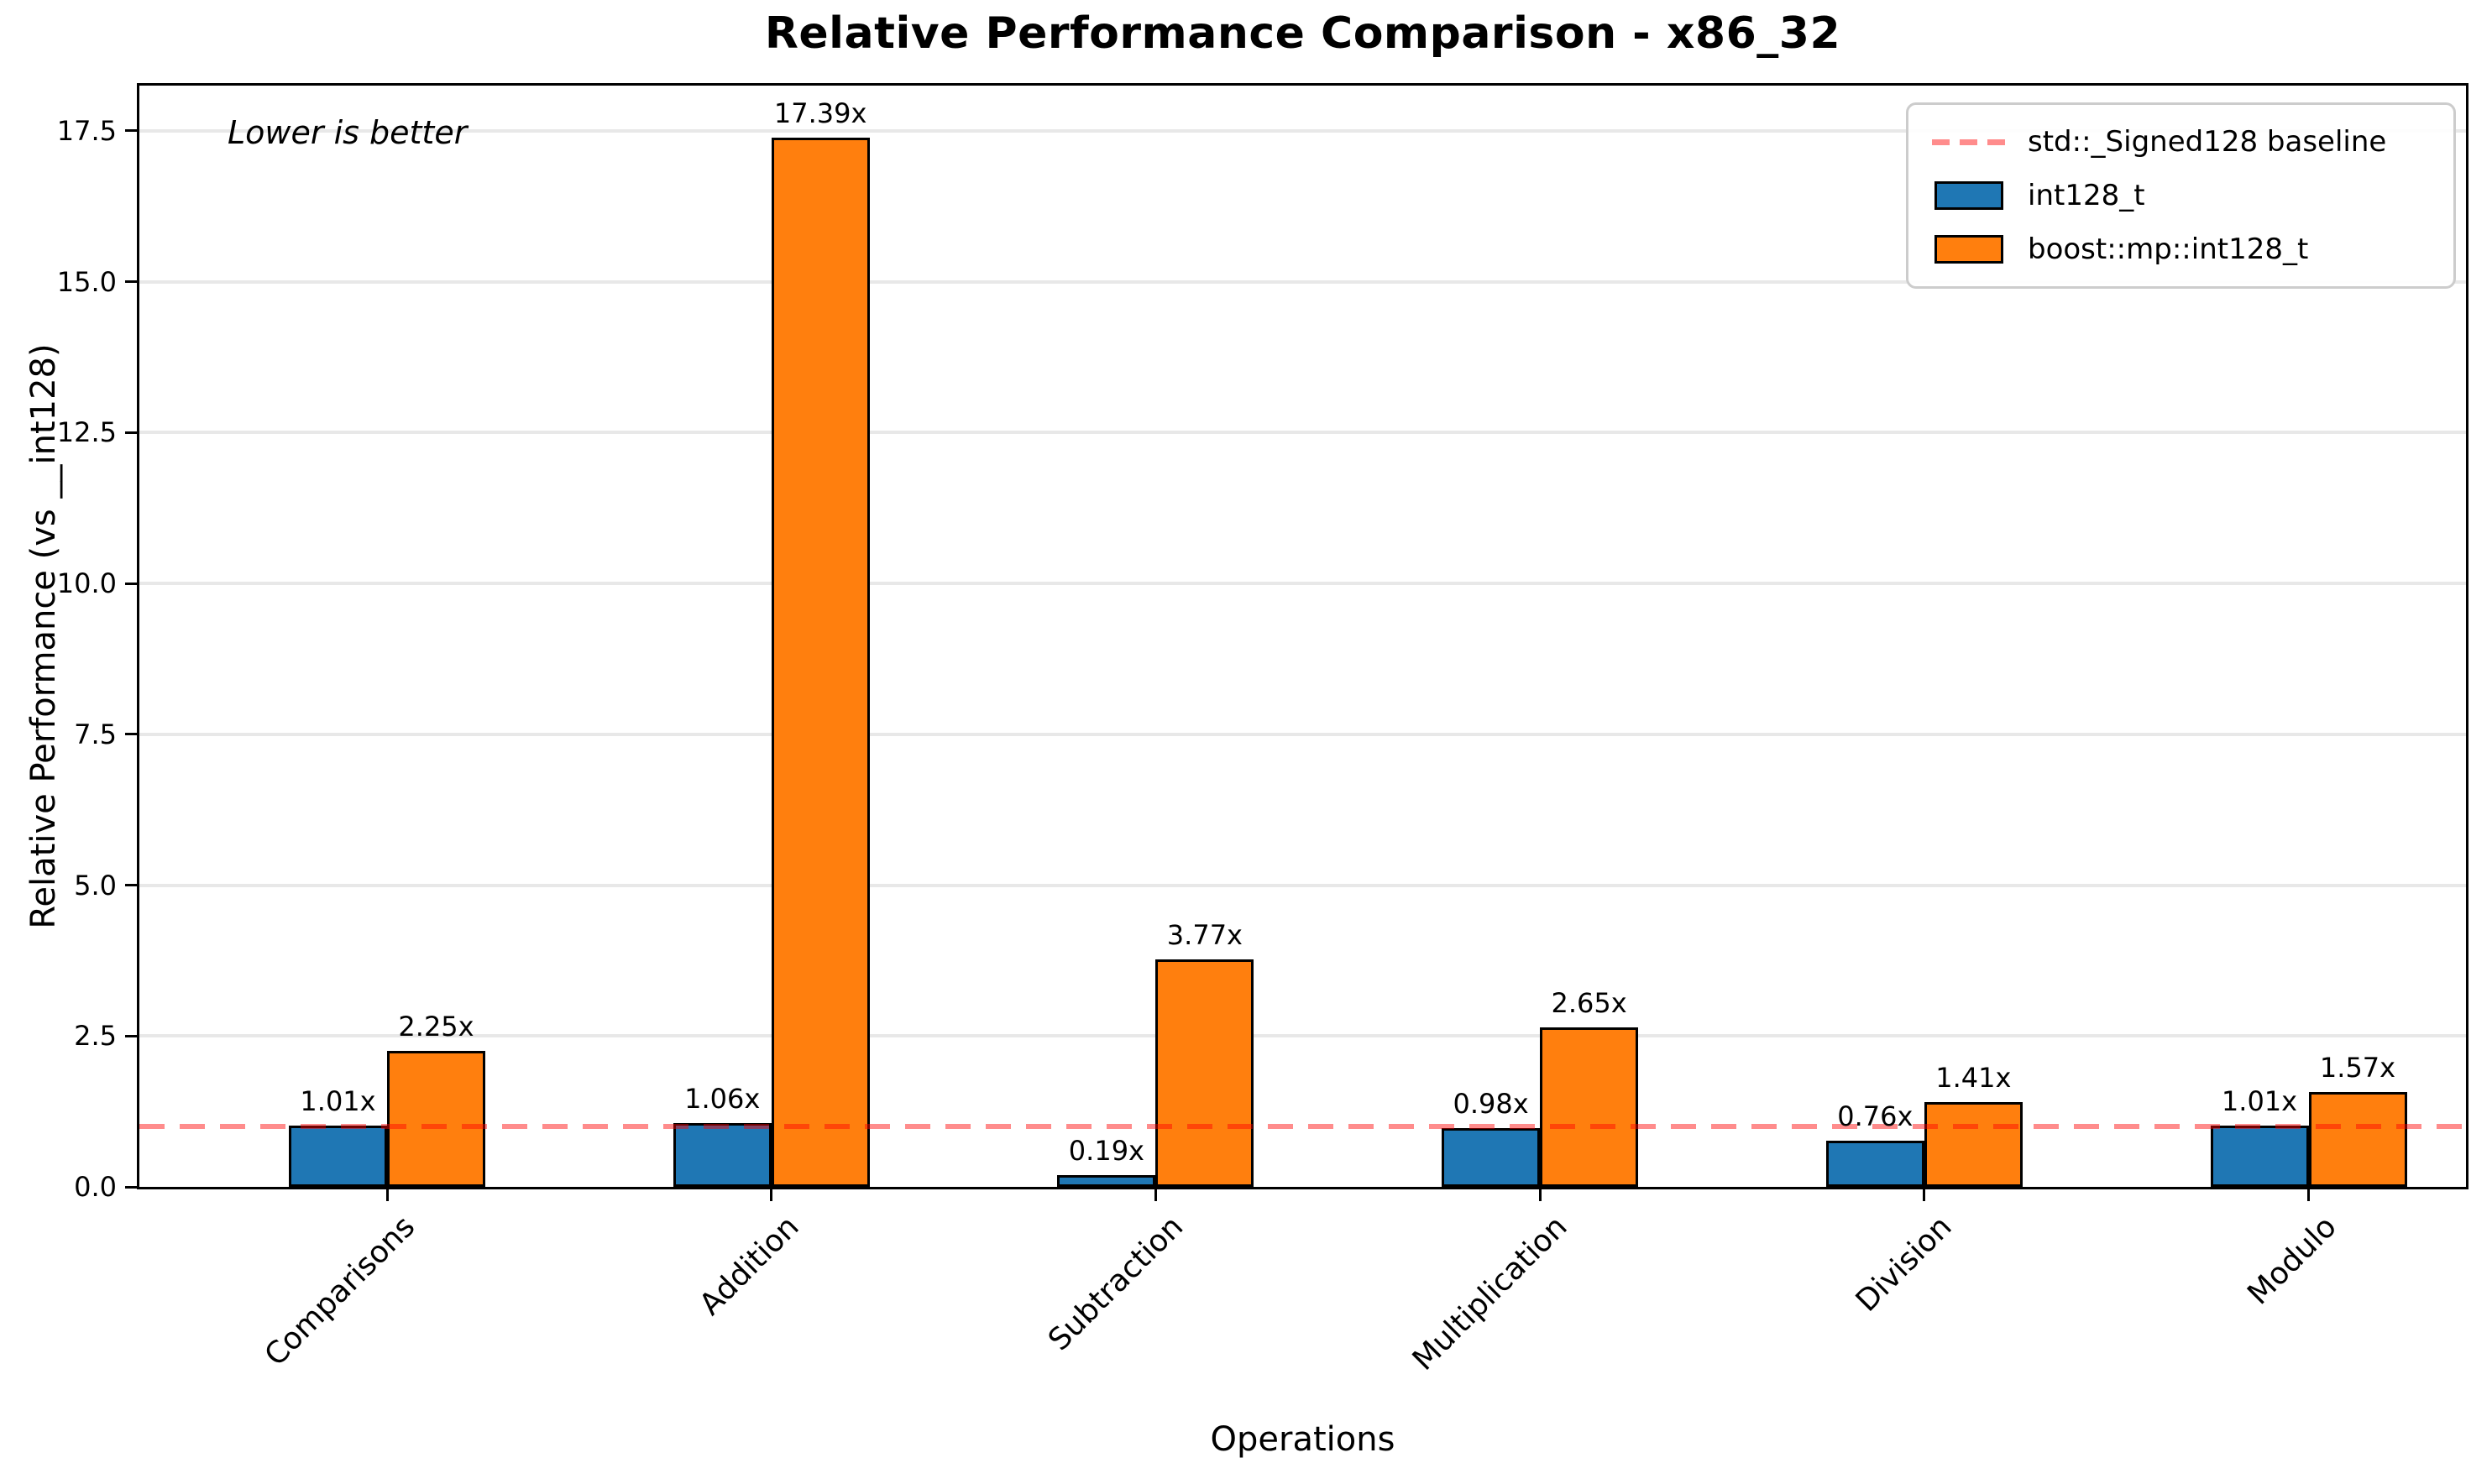 The image size is (2492, 1484). Describe the element at coordinates (2357, 1139) in the screenshot. I see `bar-boost-mp-int128-t-modulo` at that location.